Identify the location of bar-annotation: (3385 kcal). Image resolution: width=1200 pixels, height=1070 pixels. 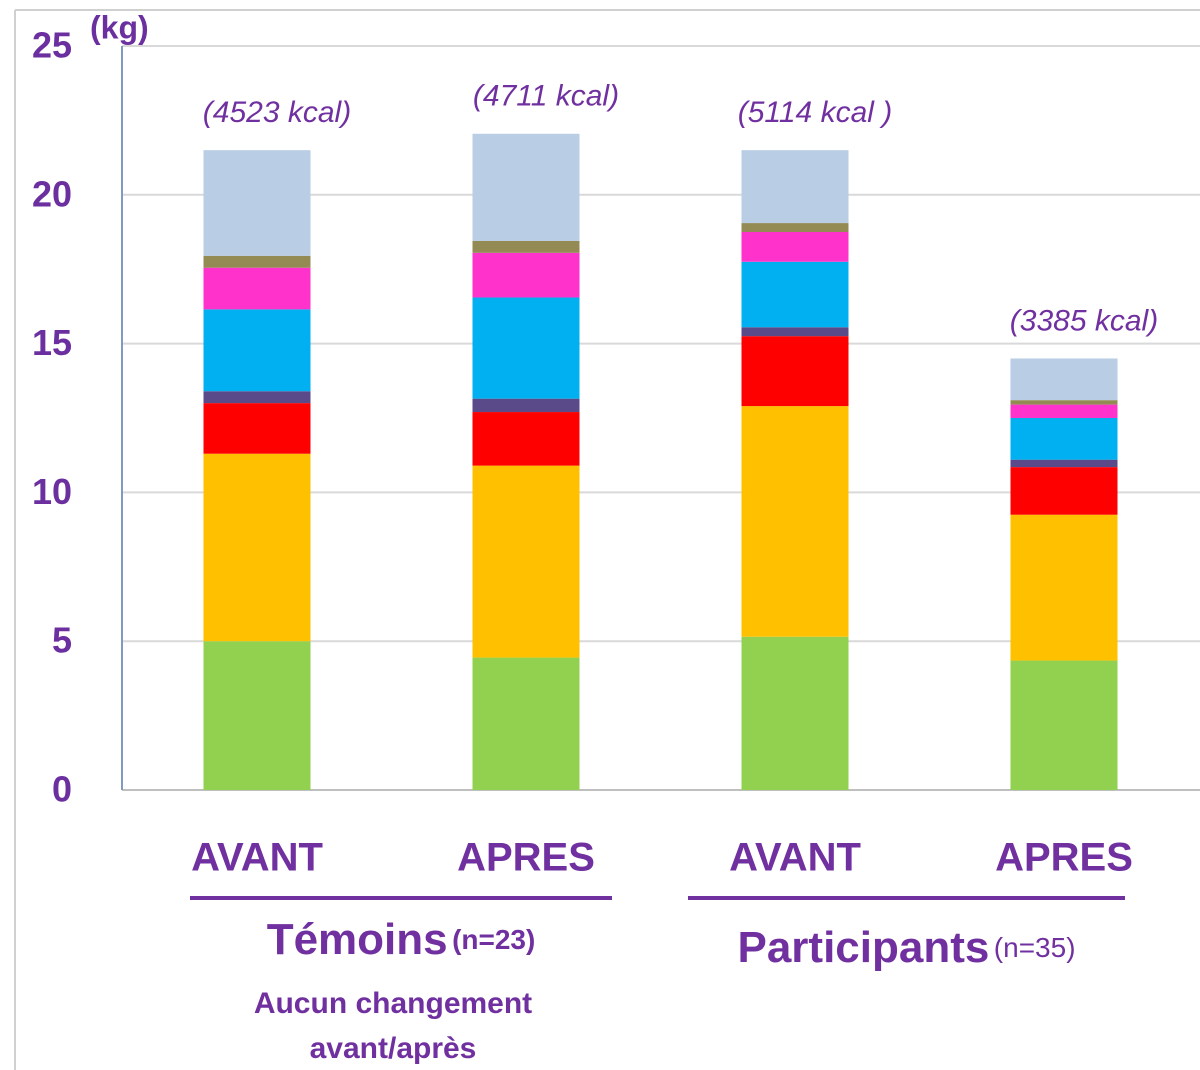
(1084, 320).